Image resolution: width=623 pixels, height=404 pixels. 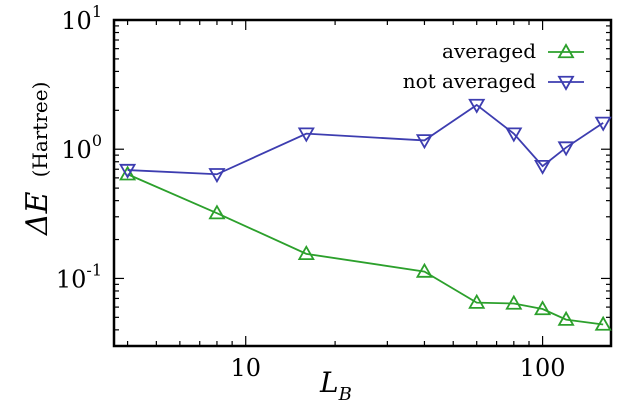 I want to click on legend-marker-not-averaged, so click(x=566, y=83).